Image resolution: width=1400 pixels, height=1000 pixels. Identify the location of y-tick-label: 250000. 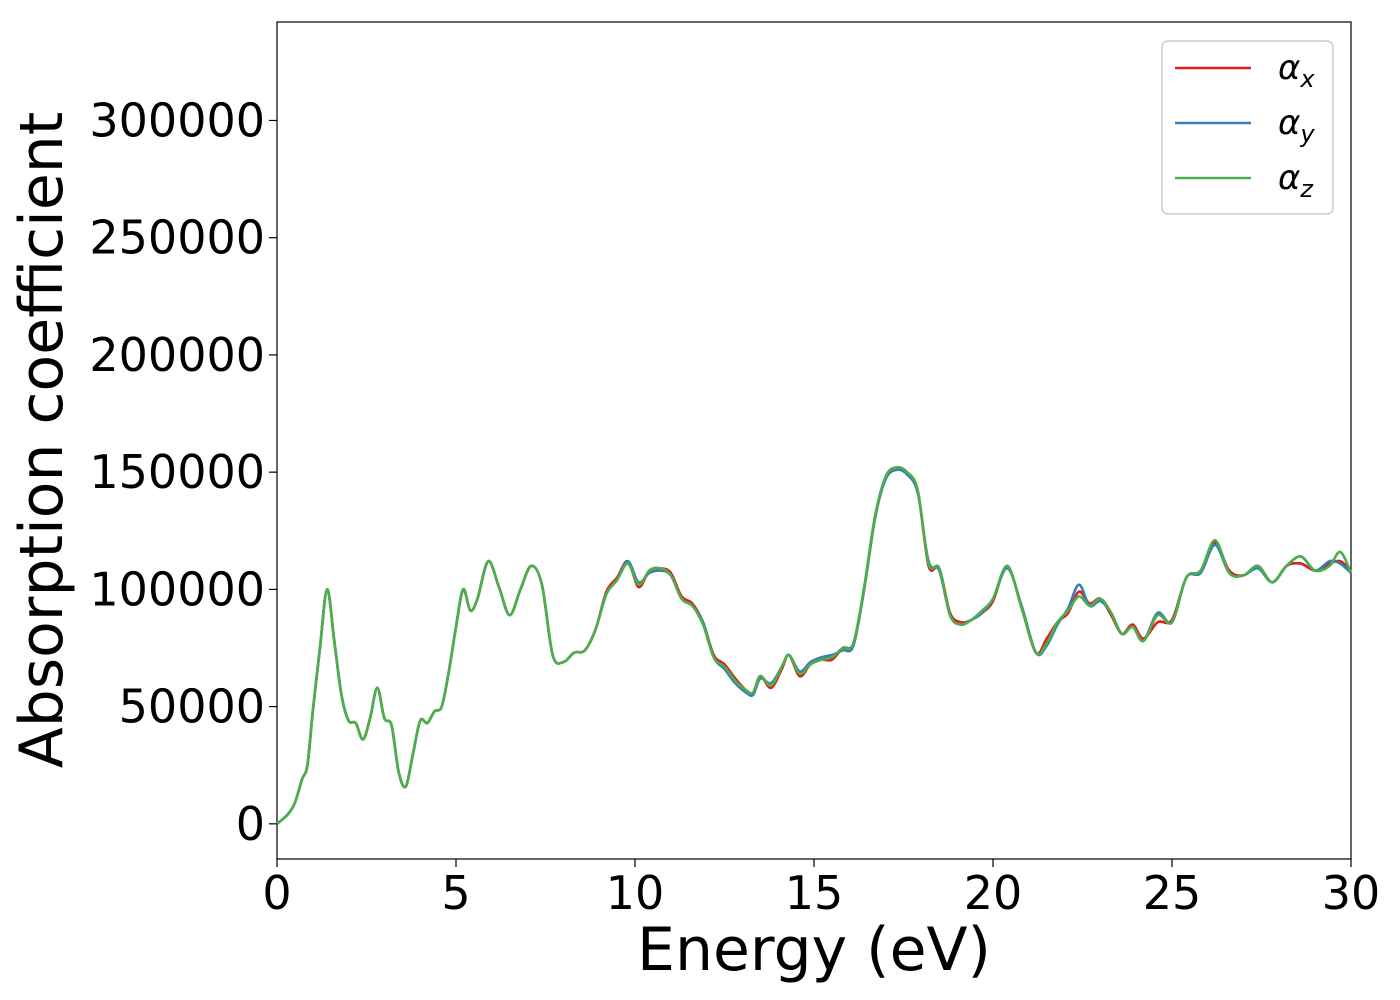
(177, 238).